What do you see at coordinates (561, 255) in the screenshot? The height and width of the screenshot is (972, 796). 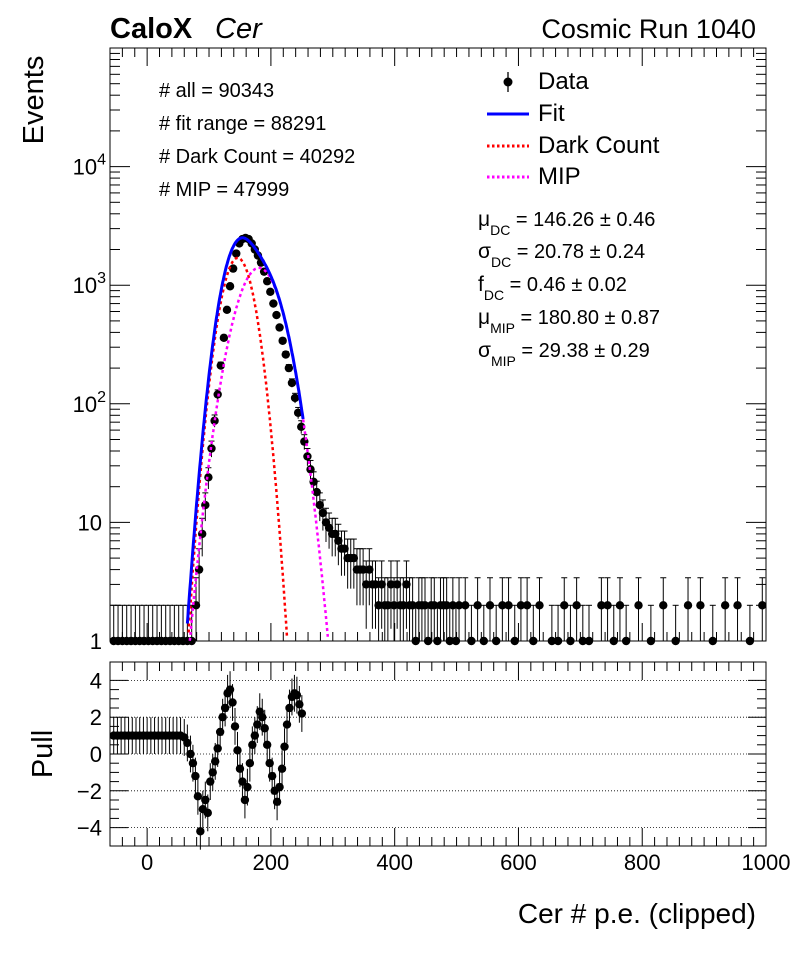 I see `param-sigma-dc: σDC = 20.78 ± 0.24` at bounding box center [561, 255].